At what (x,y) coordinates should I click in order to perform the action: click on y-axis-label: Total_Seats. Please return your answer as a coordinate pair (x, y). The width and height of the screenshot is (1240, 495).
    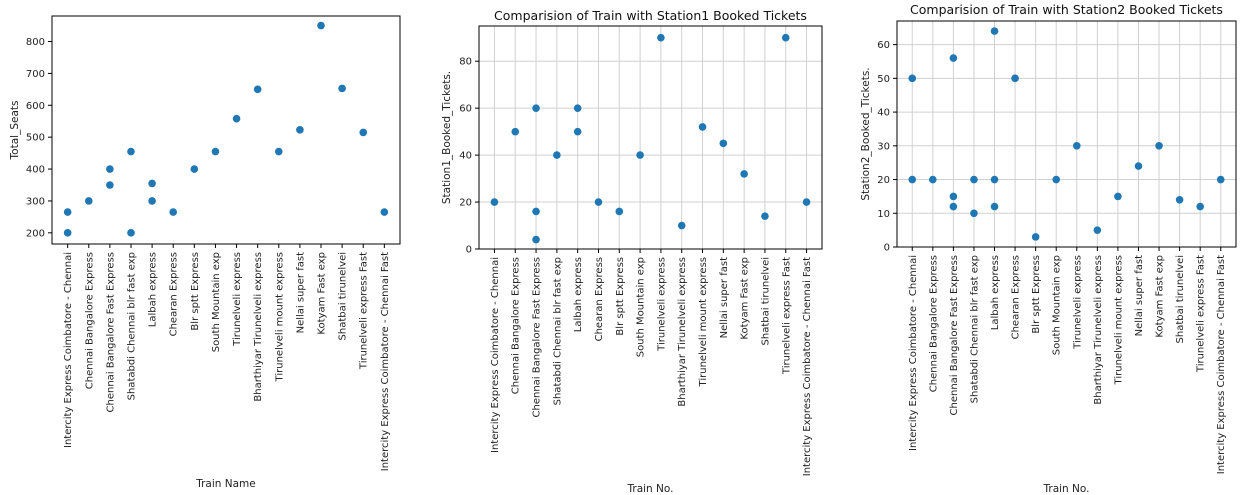
    Looking at the image, I should click on (15, 131).